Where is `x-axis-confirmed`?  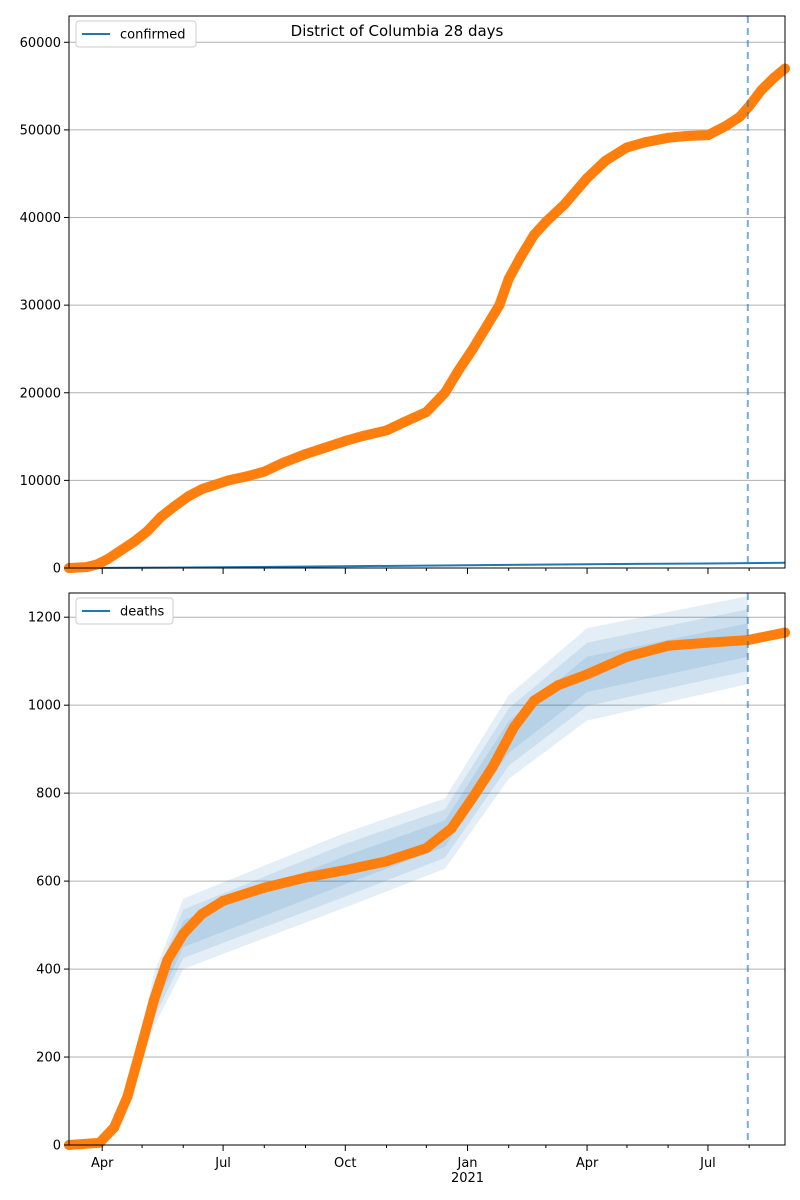
x-axis-confirmed is located at coordinates (425, 571).